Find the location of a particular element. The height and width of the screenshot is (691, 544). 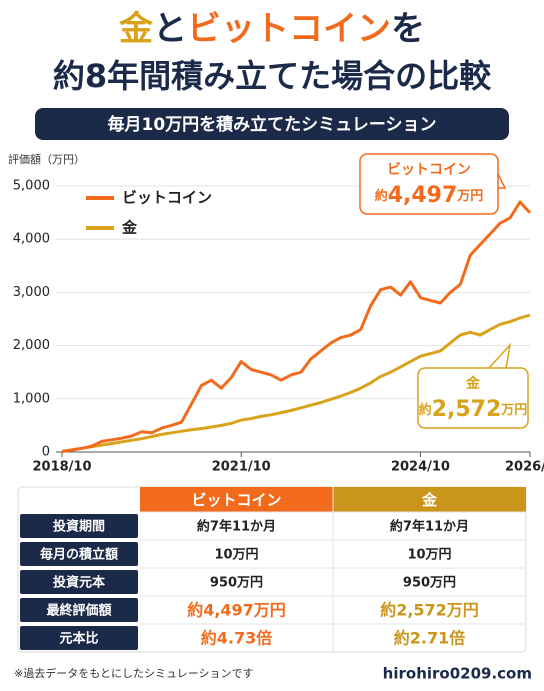

title-part: 金 is located at coordinates (136, 29).